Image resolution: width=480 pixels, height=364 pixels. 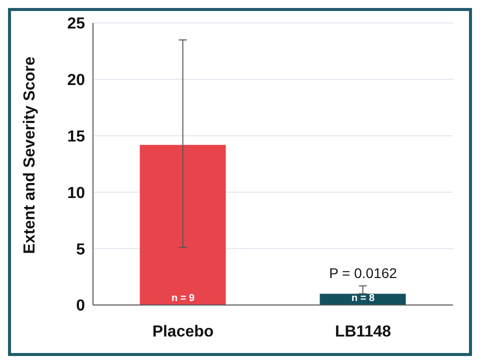 What do you see at coordinates (76, 137) in the screenshot?
I see `y-tick-label: 15` at bounding box center [76, 137].